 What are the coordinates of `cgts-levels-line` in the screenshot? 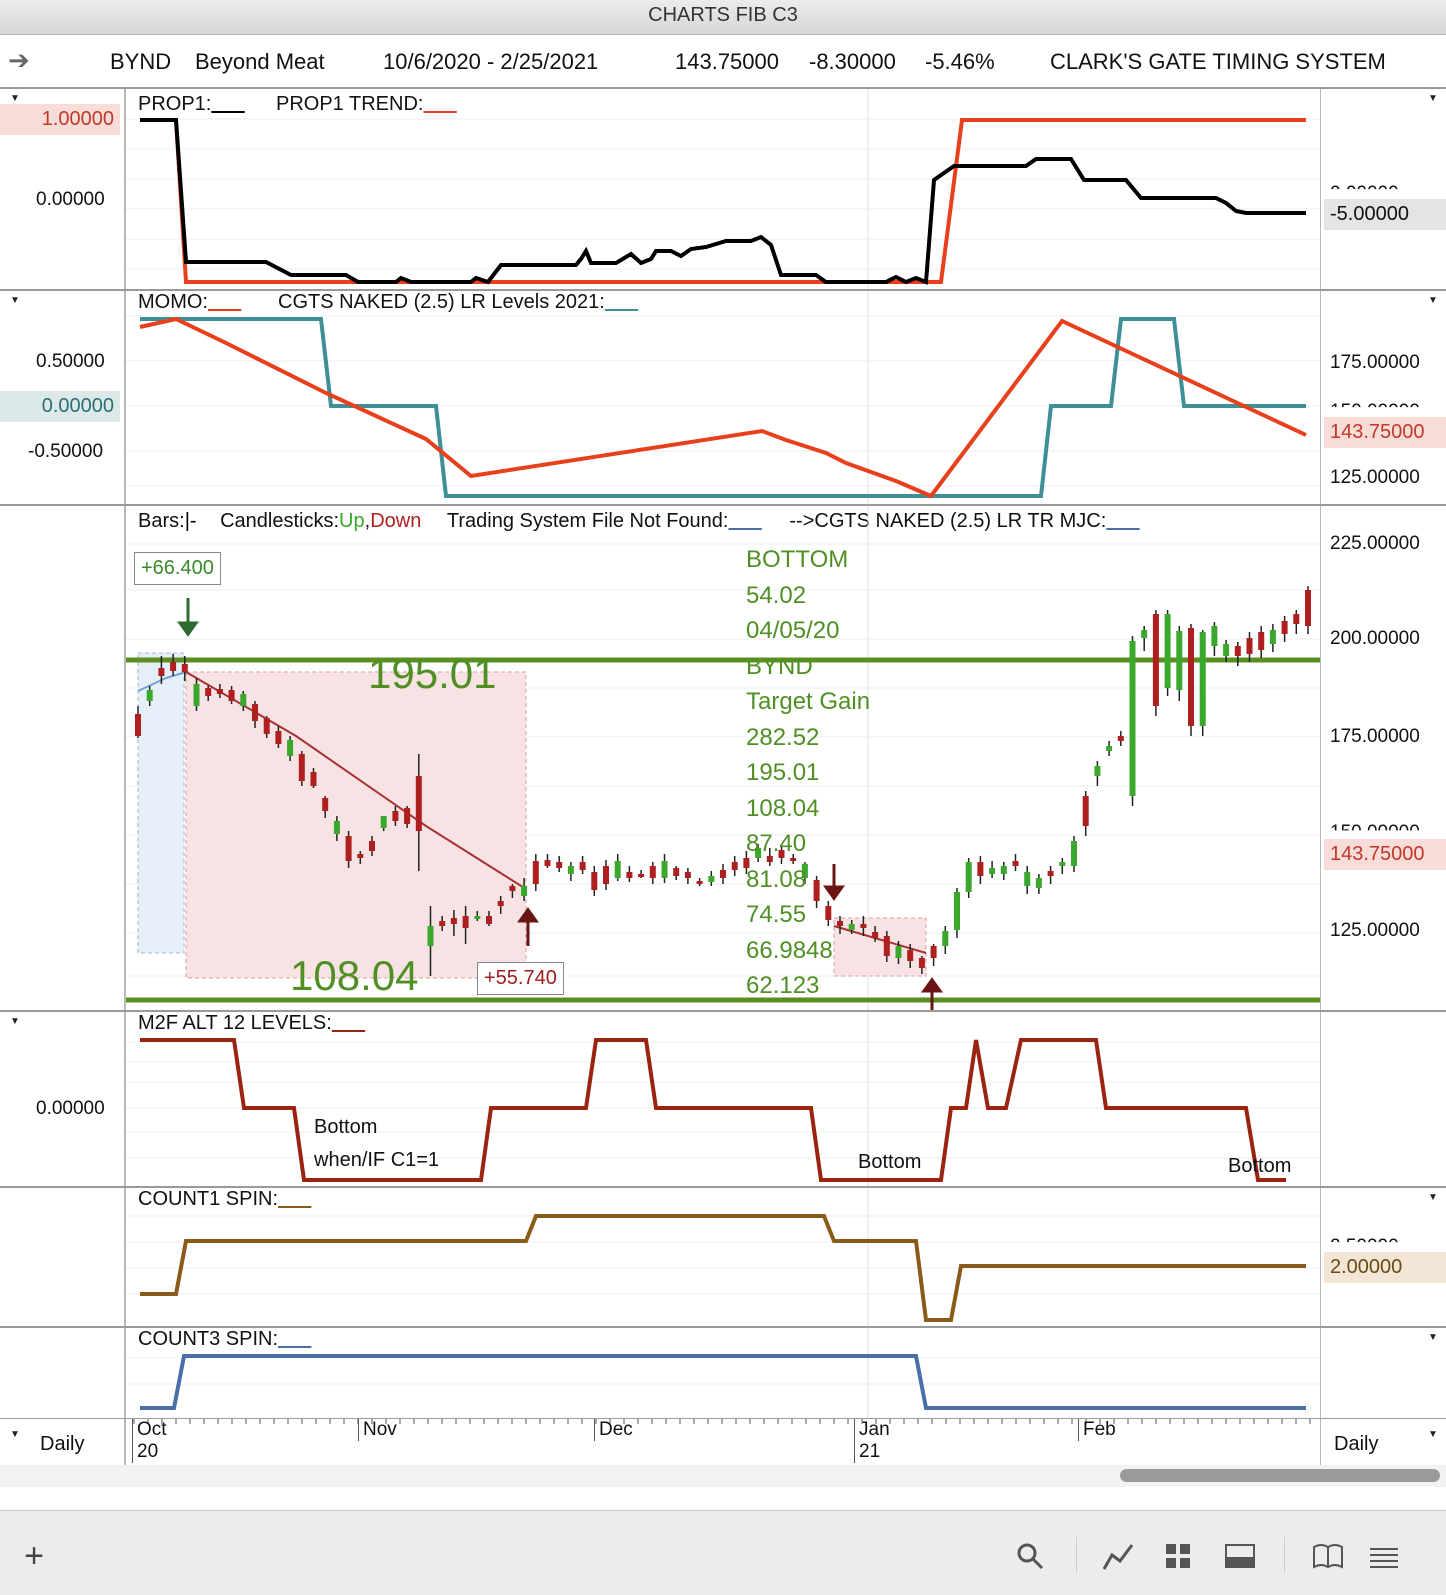 It's located at (723, 407).